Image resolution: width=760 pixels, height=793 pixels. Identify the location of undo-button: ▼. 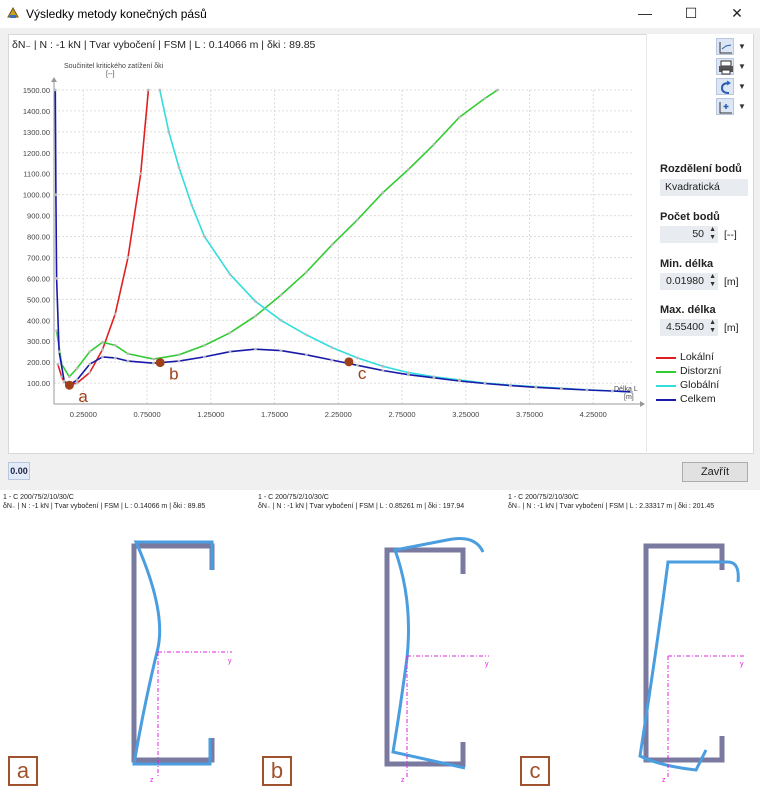
(731, 86).